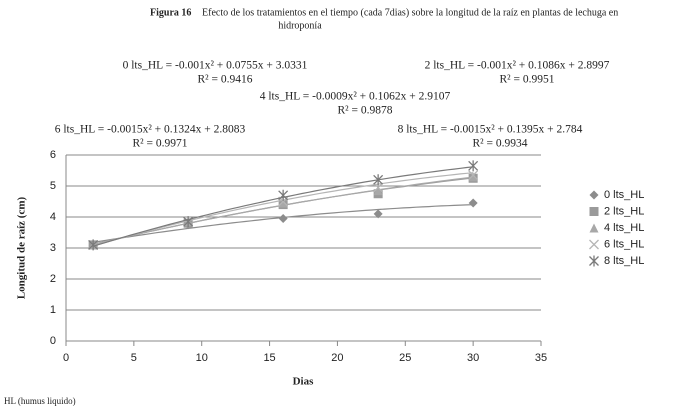  Describe the element at coordinates (300, 25) in the screenshot. I see `chart-title: hidroponía` at that location.